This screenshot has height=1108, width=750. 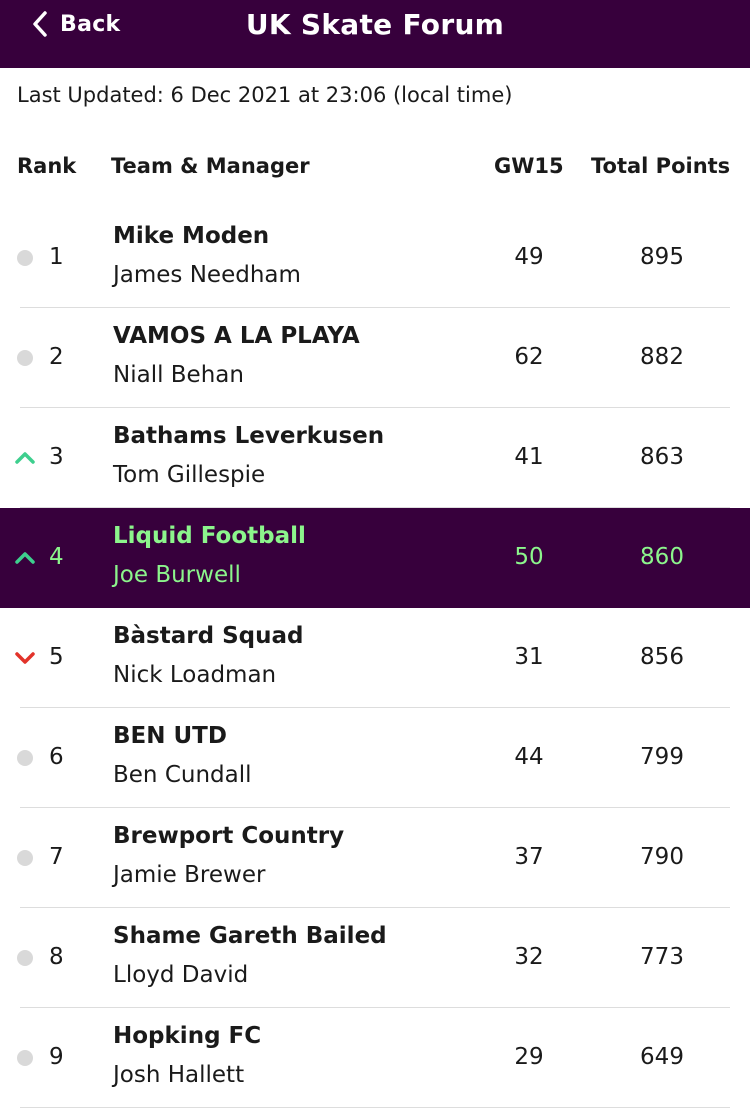 What do you see at coordinates (229, 836) in the screenshot?
I see `team-name: Brewport Country` at bounding box center [229, 836].